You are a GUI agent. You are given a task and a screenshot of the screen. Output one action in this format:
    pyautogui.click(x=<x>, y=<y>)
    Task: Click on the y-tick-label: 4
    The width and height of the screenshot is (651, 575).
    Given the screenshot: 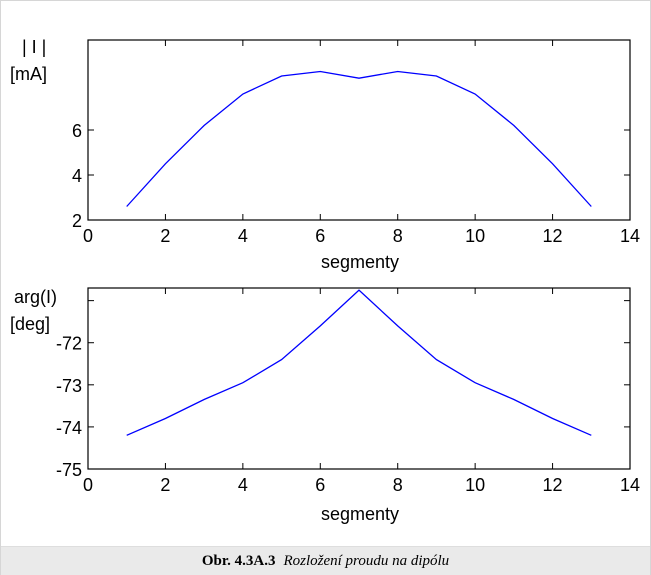 What is the action you would take?
    pyautogui.click(x=77, y=176)
    